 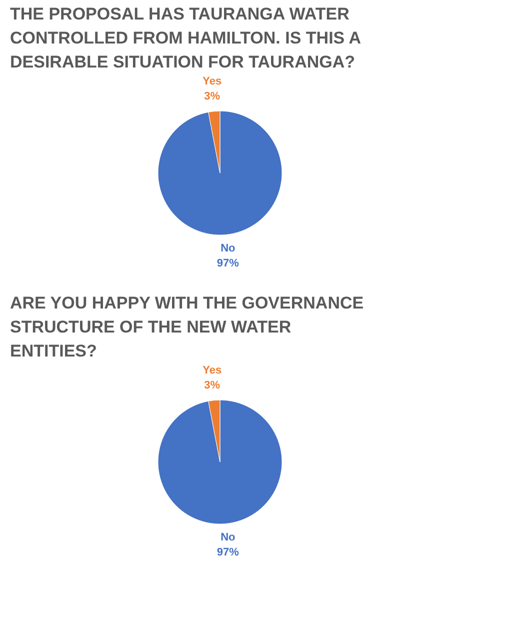 I want to click on chart-title: THE PROPOSAL HAS TAURANGA WATER CONTROLLED FROM HAMILTON. IS THIS A DESIRABLE SITUATION FOR TAURANGA?, so click(x=185, y=38).